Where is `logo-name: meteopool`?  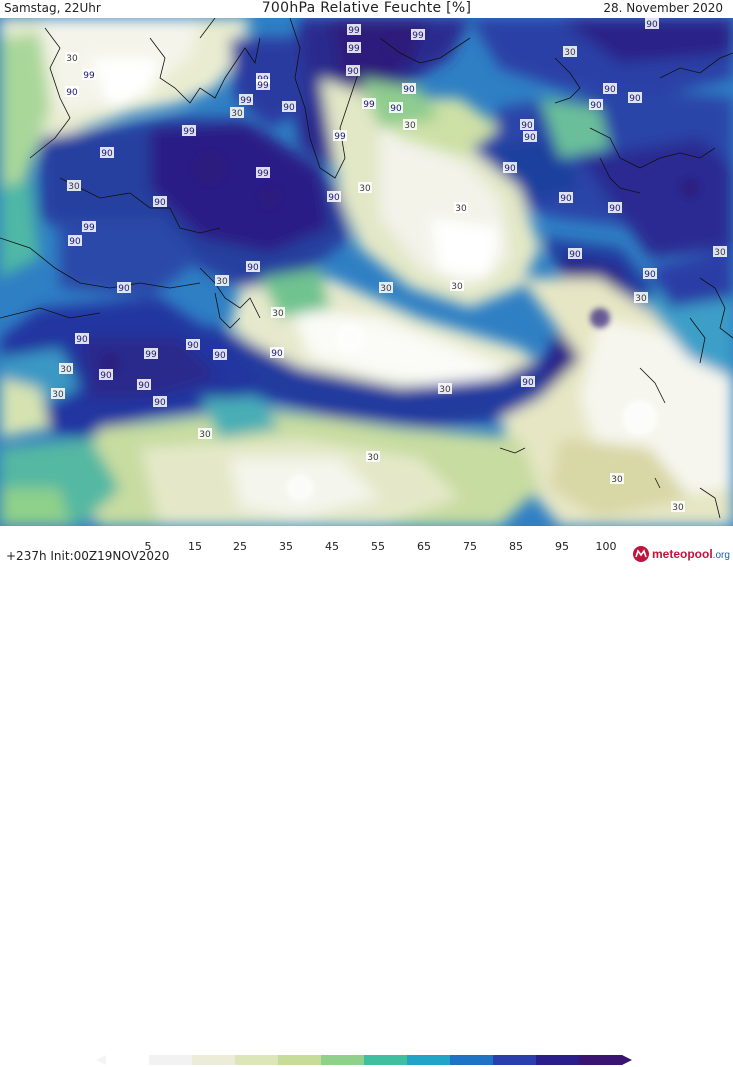 logo-name: meteopool is located at coordinates (682, 554).